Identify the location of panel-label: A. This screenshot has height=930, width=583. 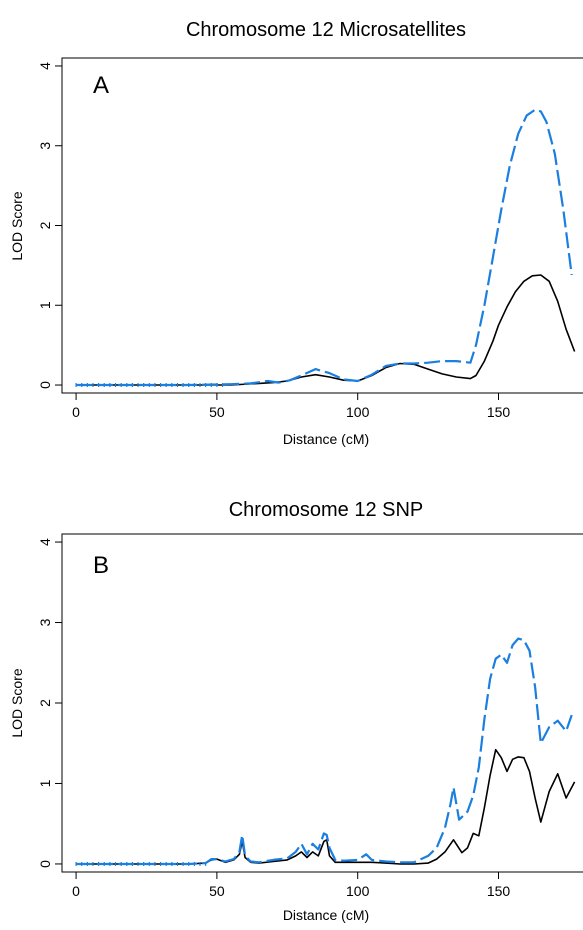
(101, 85).